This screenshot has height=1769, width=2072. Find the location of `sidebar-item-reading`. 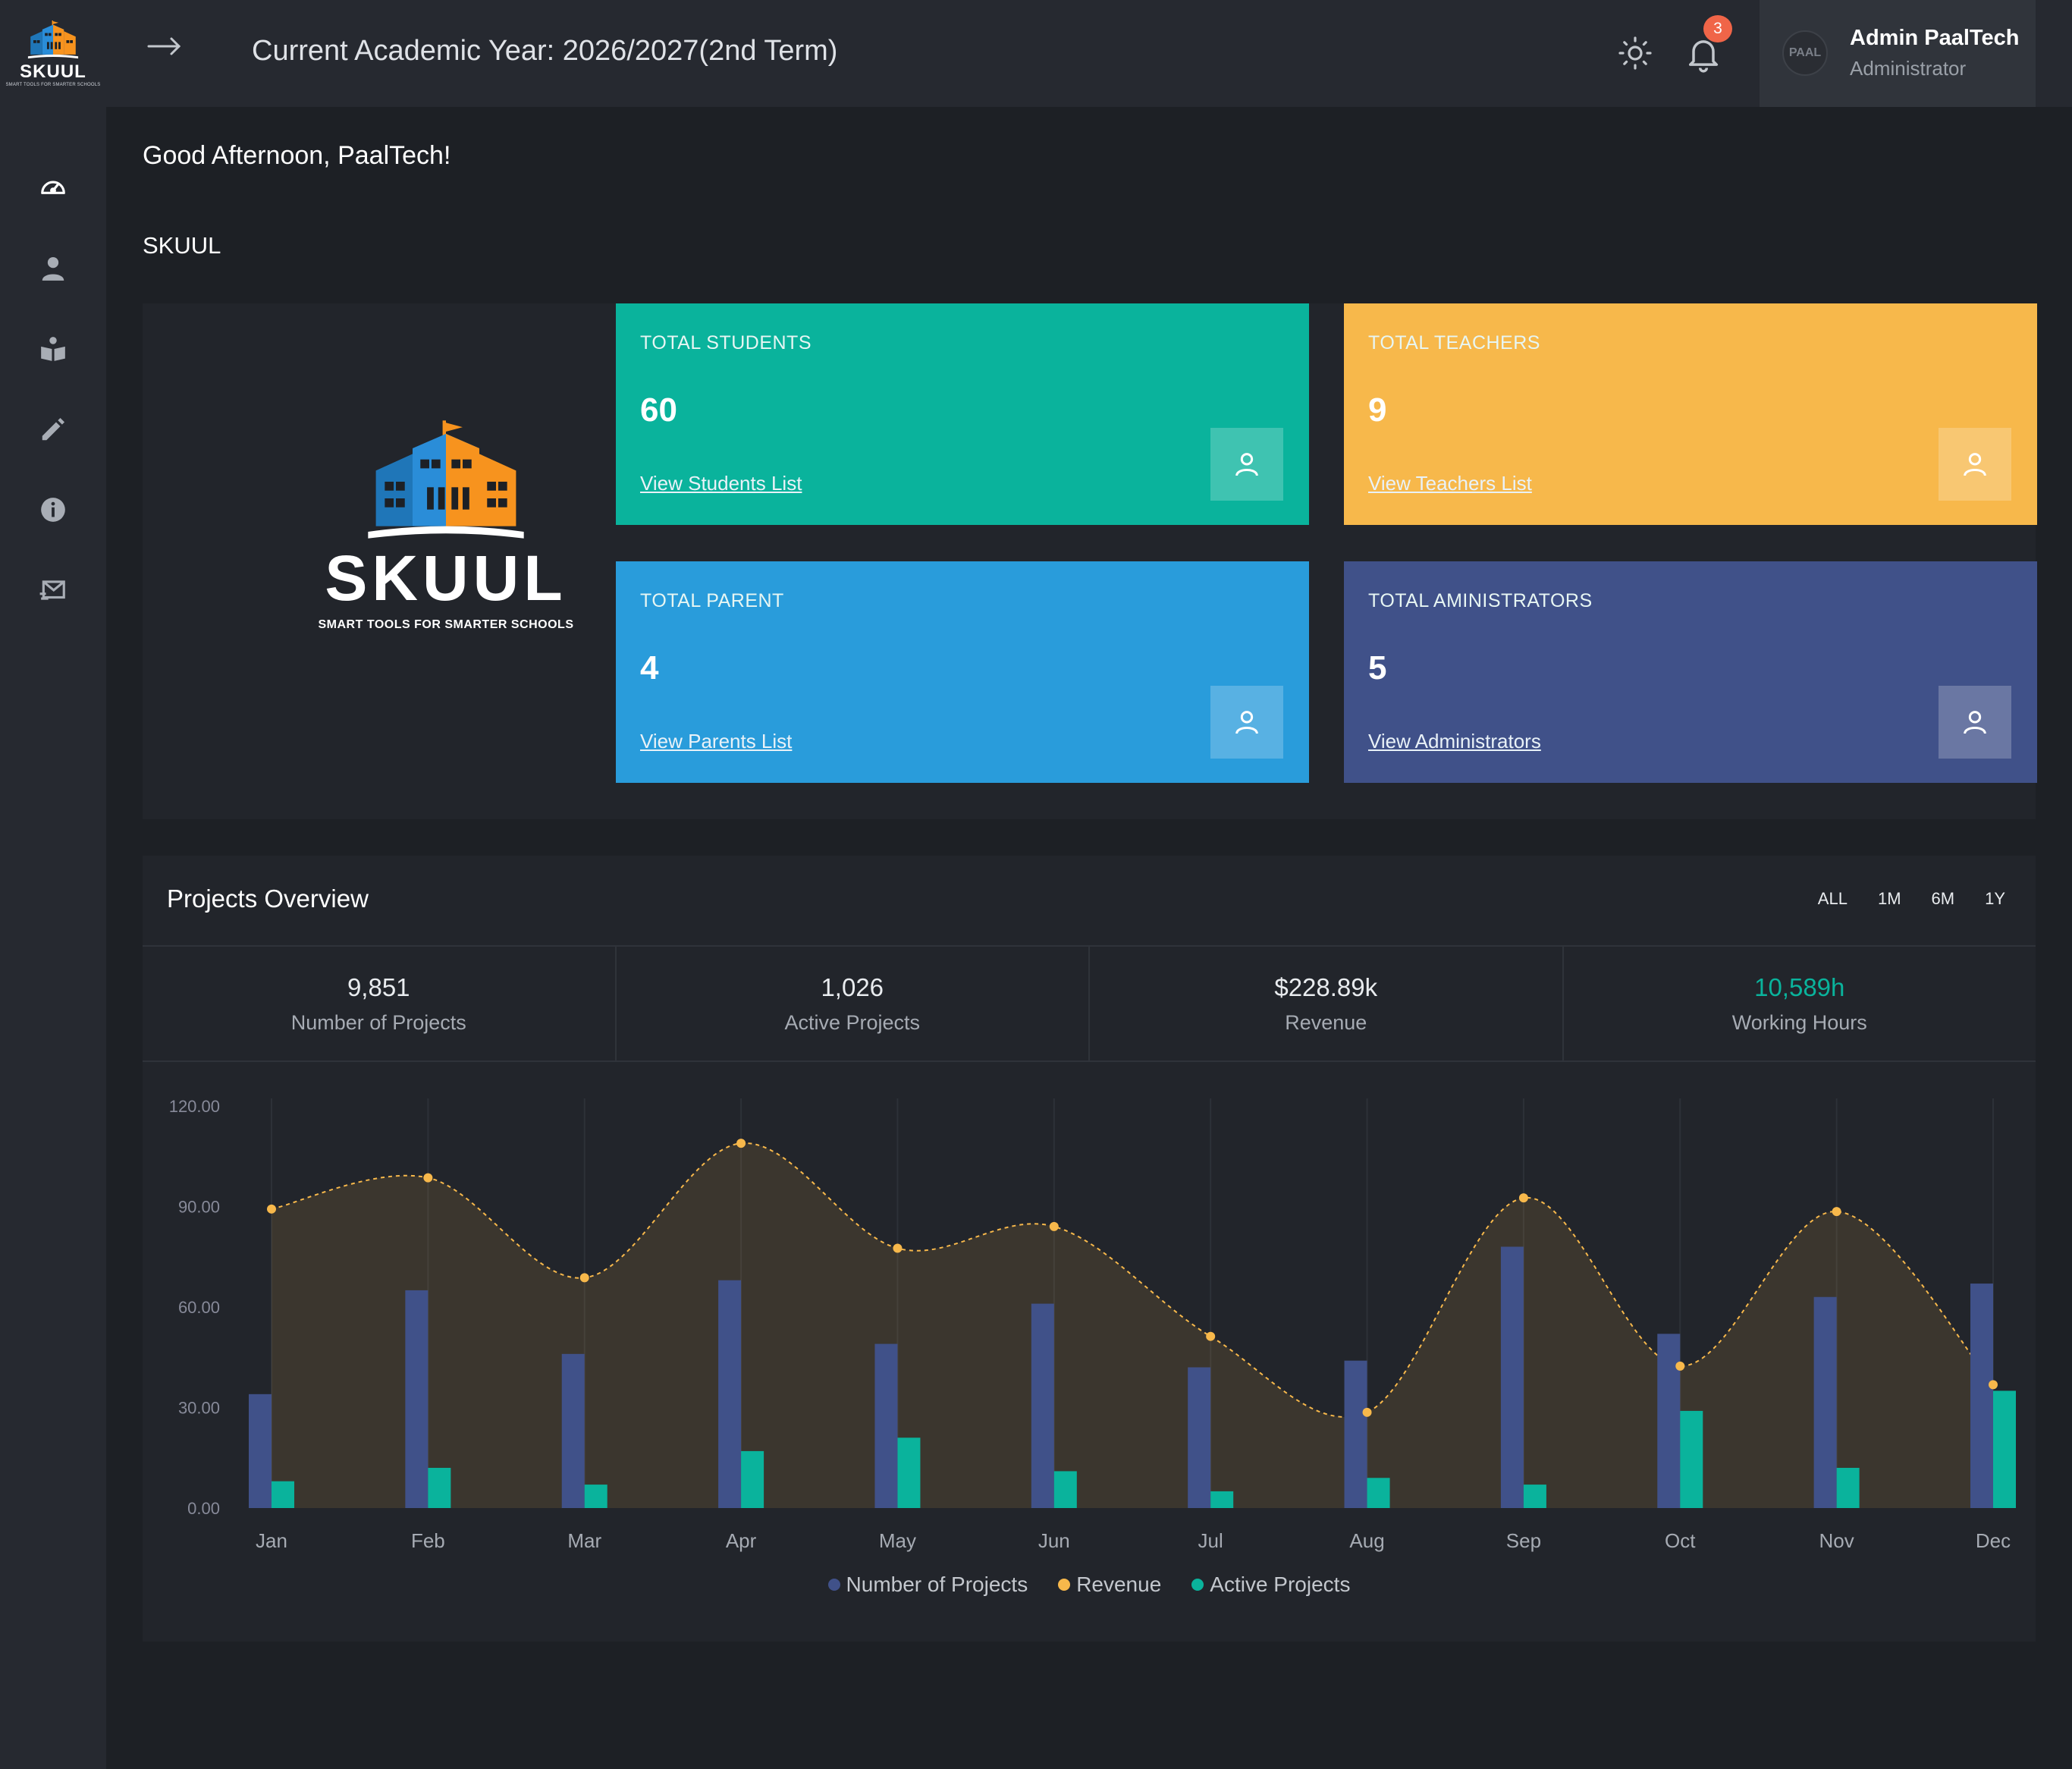

sidebar-item-reading is located at coordinates (53, 349).